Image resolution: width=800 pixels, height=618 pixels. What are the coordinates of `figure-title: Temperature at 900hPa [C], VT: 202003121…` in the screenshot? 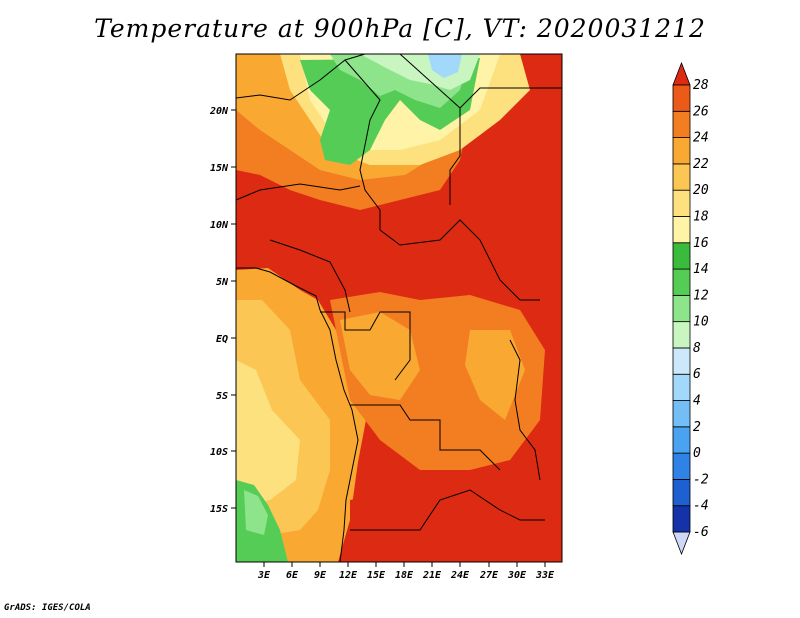 It's located at (400, 28).